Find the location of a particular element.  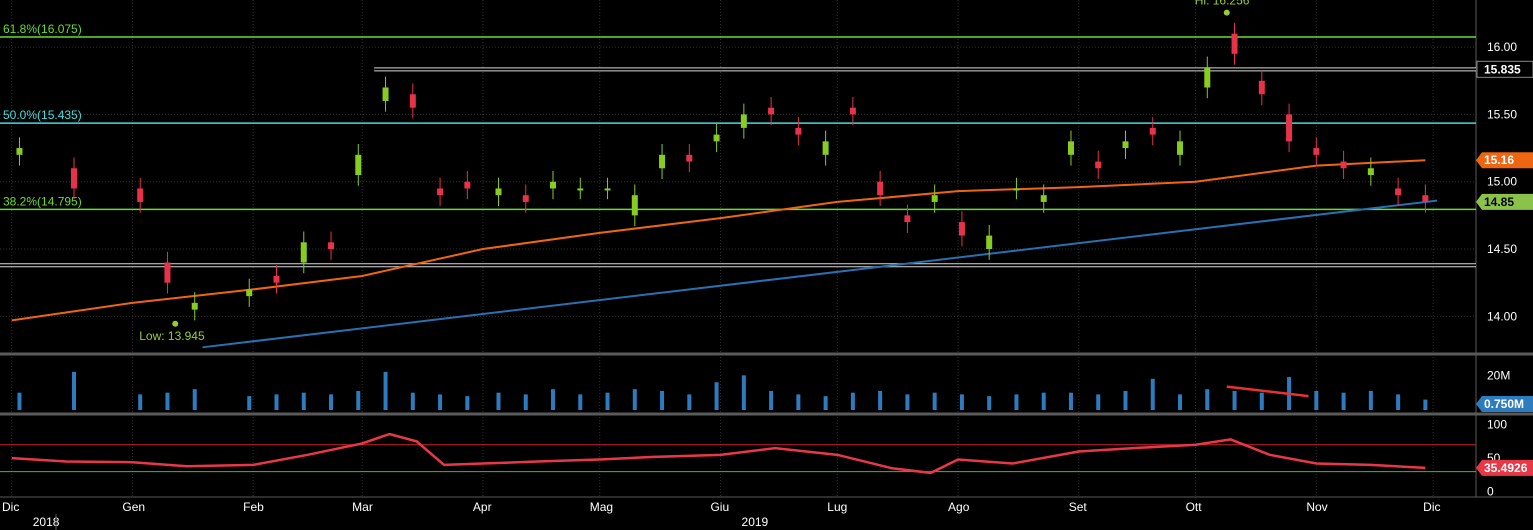

last-price-tag-bg is located at coordinates (1504, 201).